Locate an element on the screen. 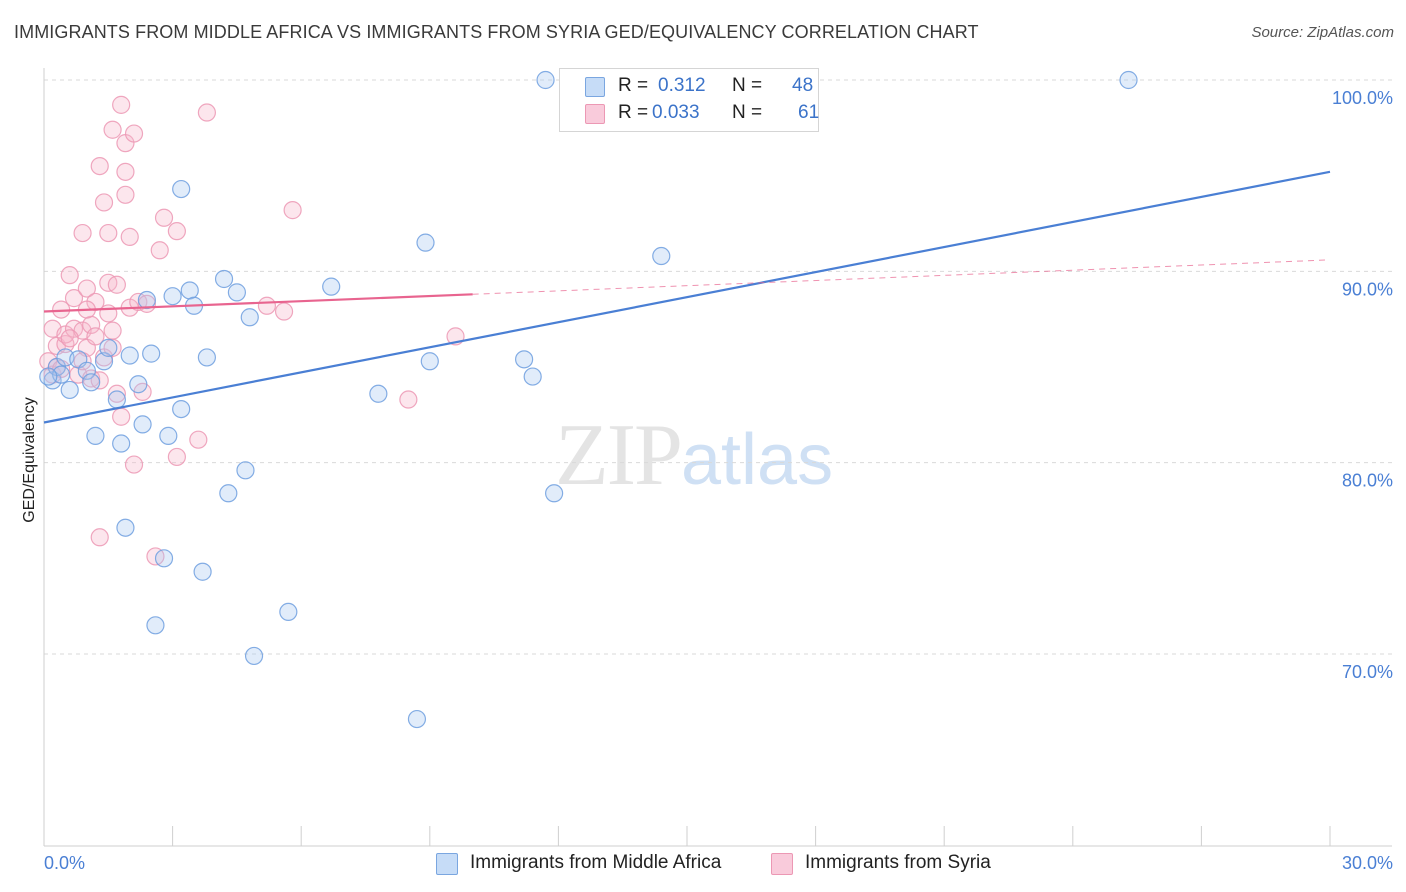 This screenshot has width=1406, height=892. trendline-syria is located at coordinates (258, 303).